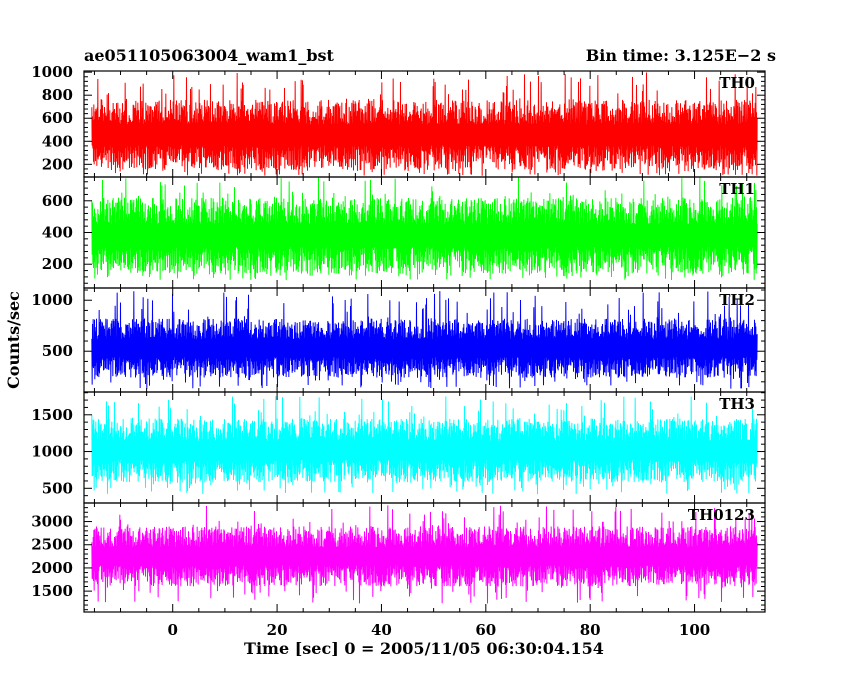  Describe the element at coordinates (737, 300) in the screenshot. I see `panel-label-th2: TH2` at that location.